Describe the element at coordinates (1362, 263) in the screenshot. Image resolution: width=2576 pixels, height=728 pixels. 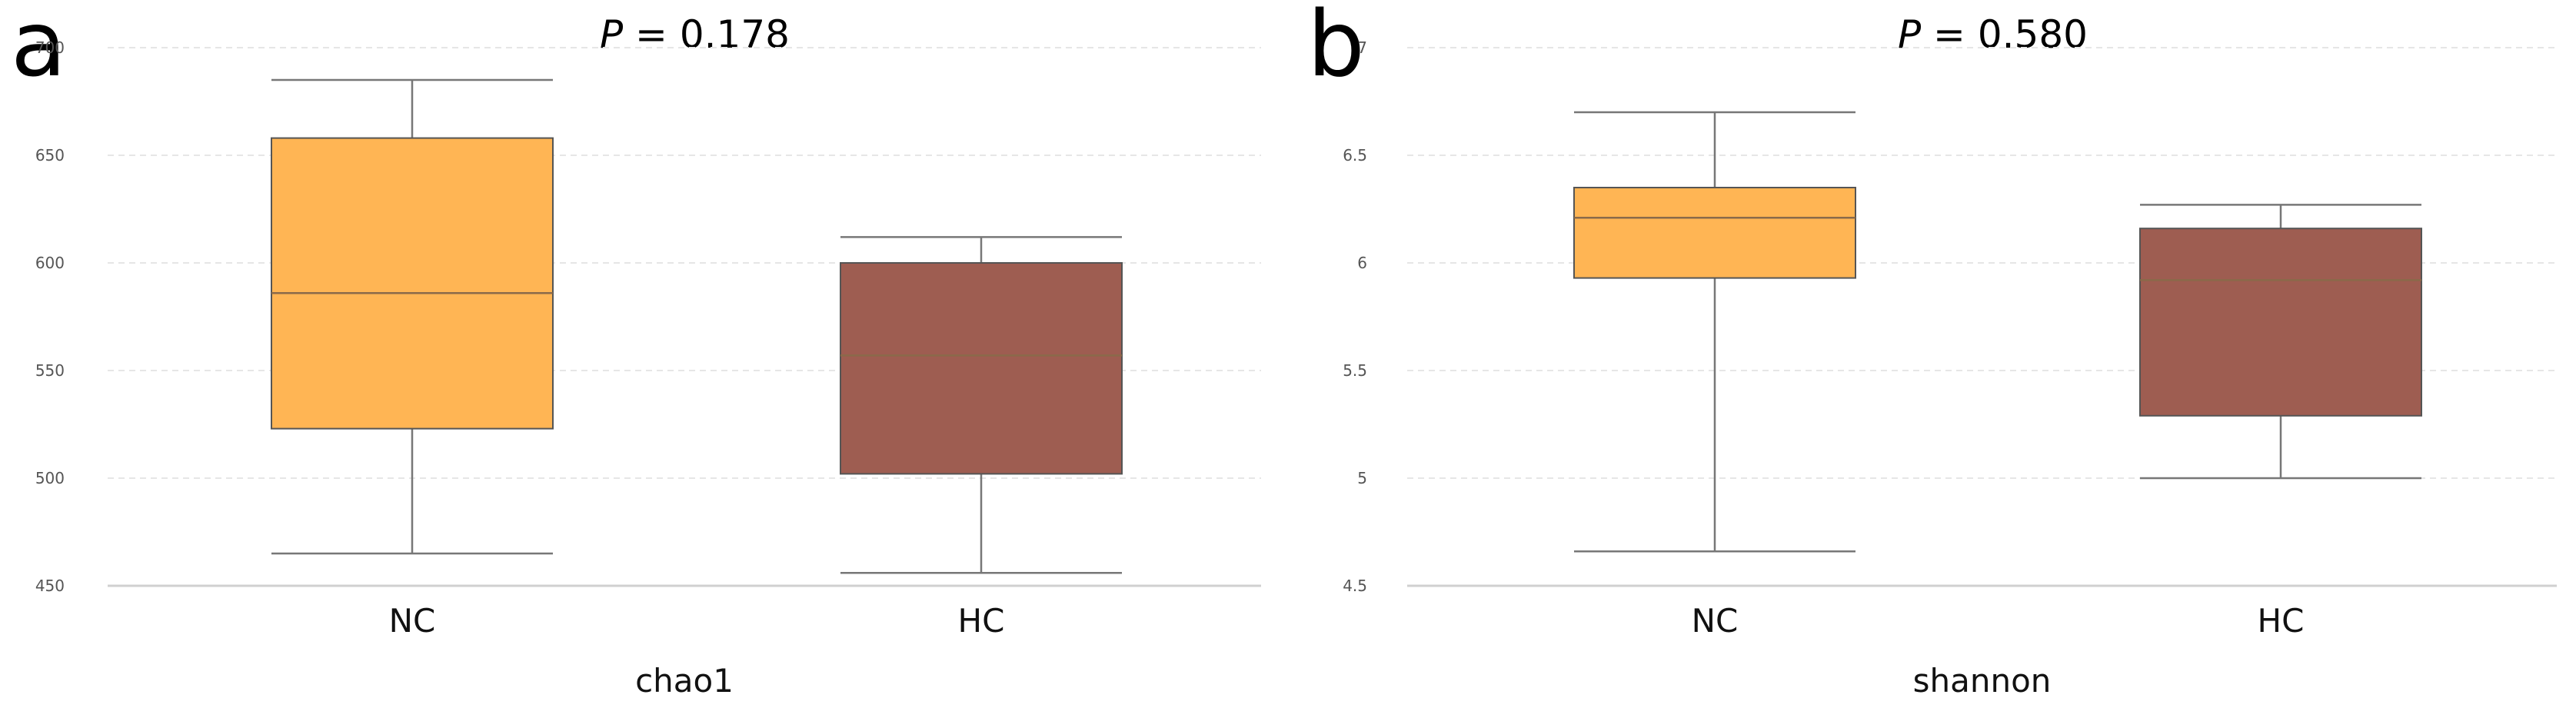
I see `y-tick-label: 6` at that location.